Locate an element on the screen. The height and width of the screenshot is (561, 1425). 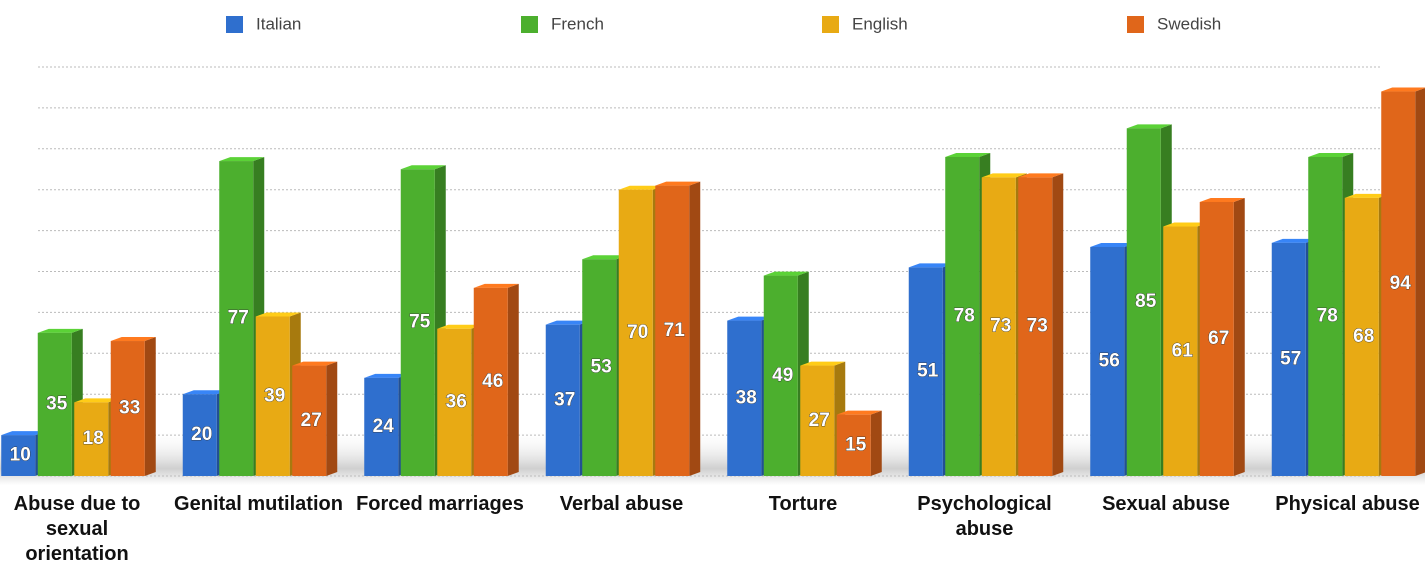
value-label: 18 is located at coordinates (93, 438).